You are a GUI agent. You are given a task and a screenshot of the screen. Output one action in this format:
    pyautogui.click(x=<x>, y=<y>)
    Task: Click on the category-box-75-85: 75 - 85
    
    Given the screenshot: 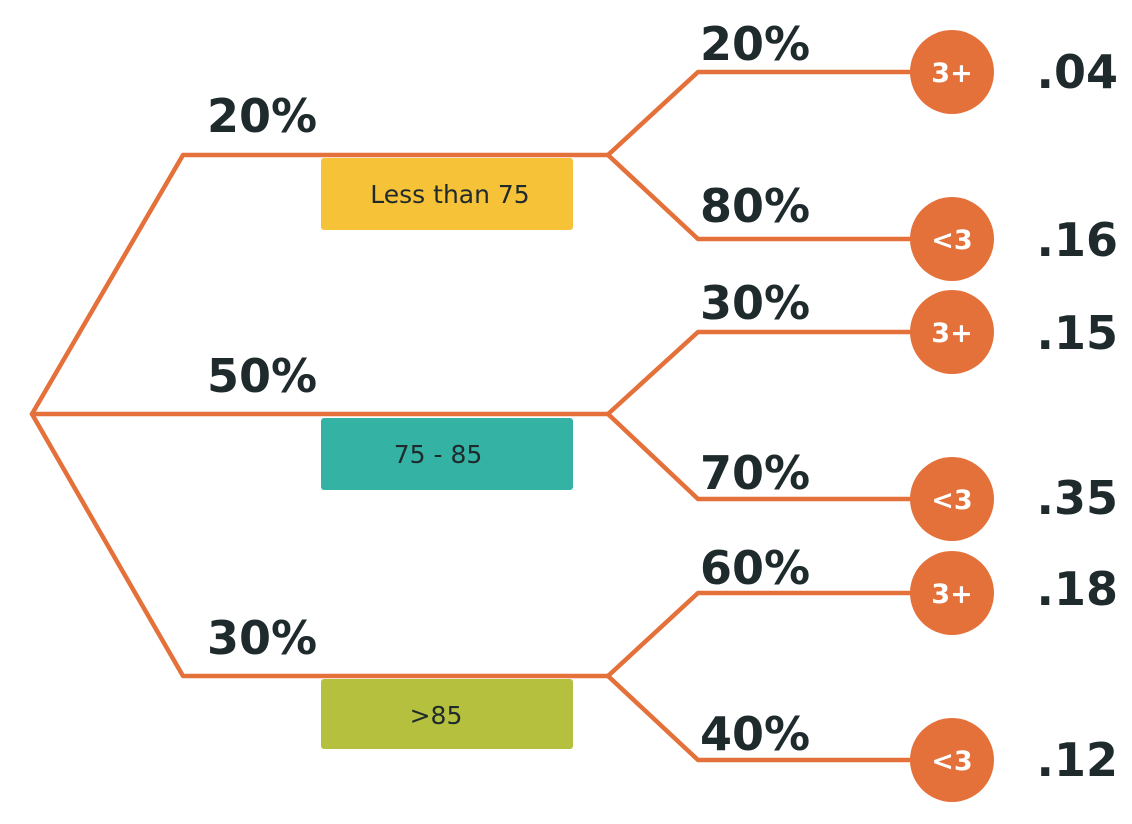 What is the action you would take?
    pyautogui.click(x=447, y=454)
    